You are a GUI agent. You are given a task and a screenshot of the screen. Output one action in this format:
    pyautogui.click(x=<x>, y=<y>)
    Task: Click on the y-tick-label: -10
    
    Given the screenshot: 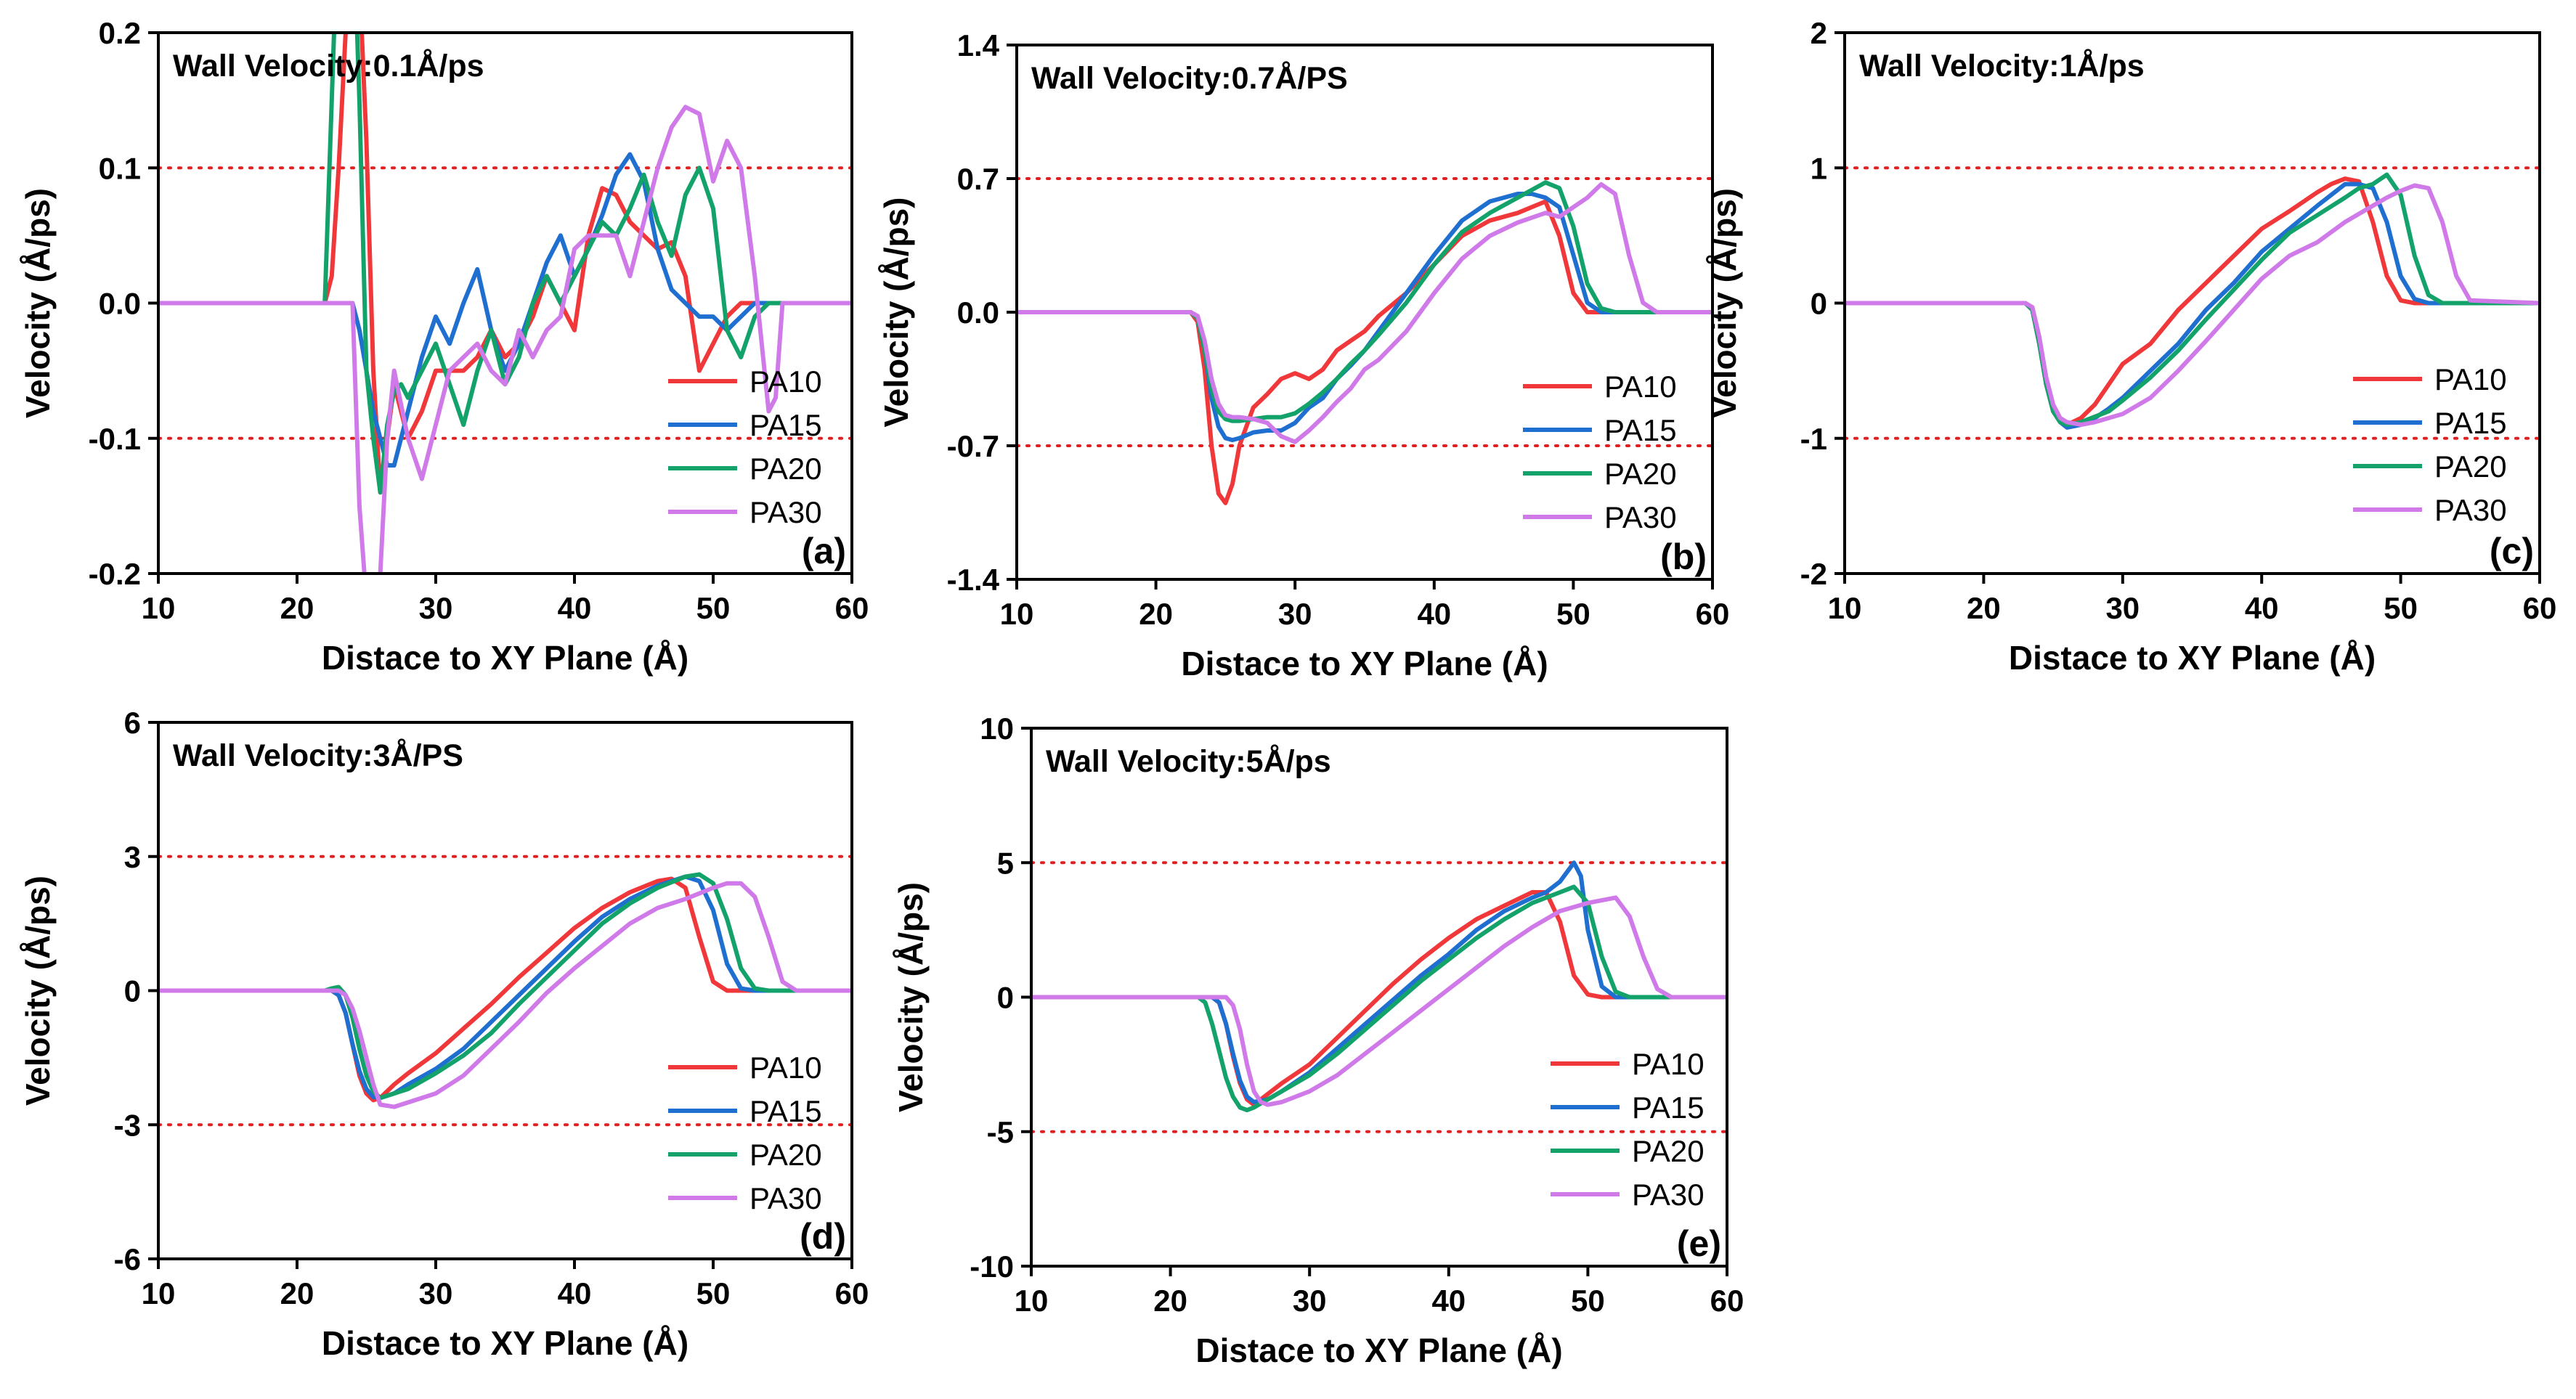 What is the action you would take?
    pyautogui.click(x=992, y=1266)
    